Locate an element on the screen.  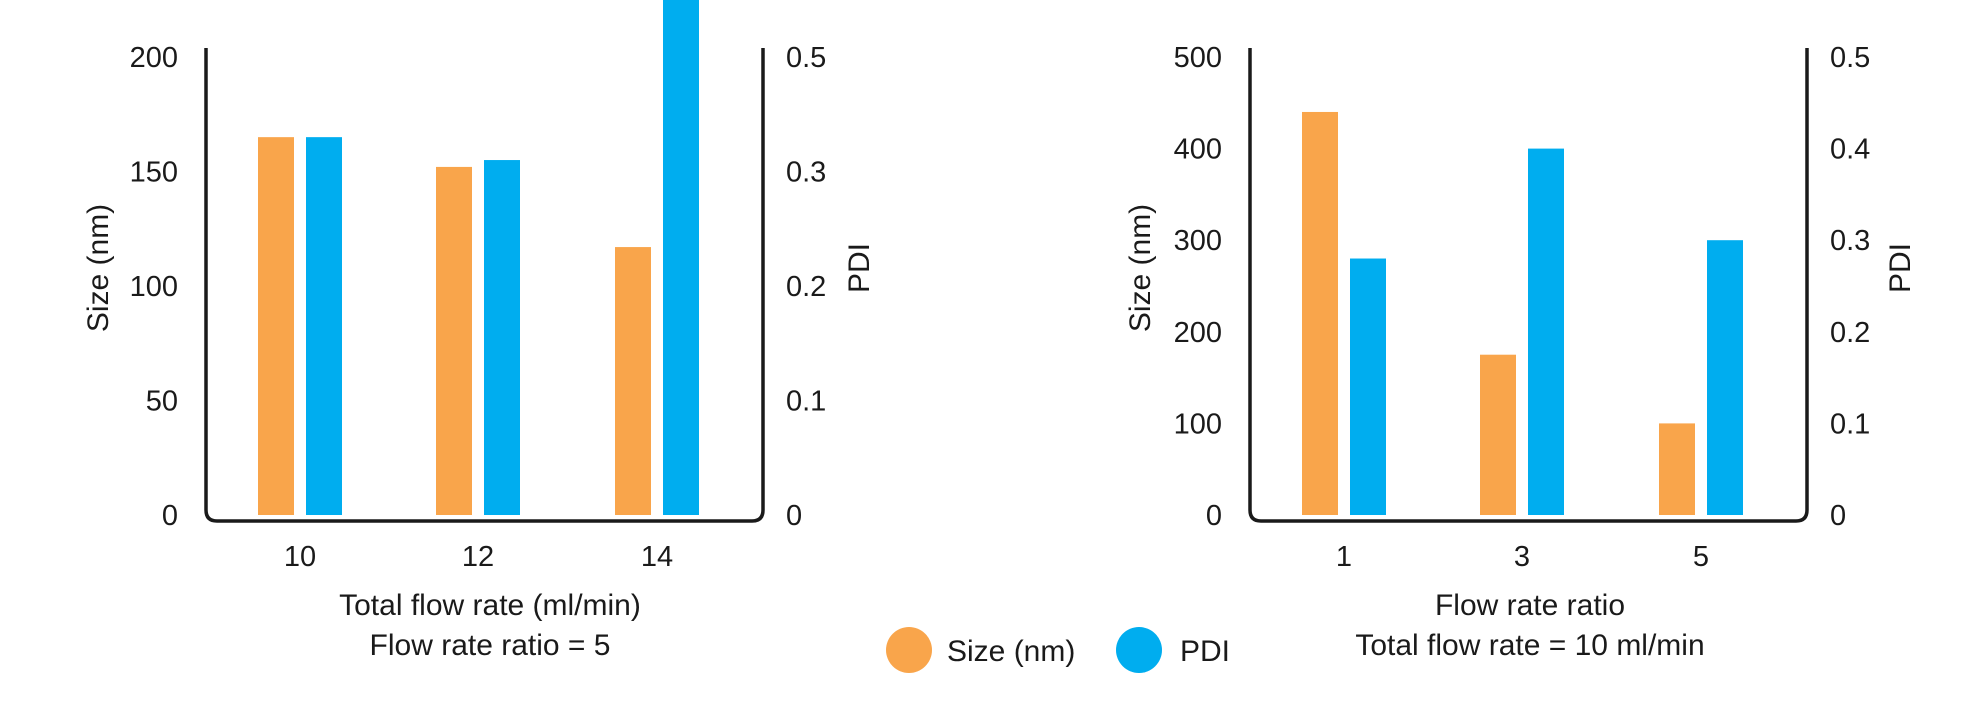
x-tick-label: 3 is located at coordinates (1522, 557).